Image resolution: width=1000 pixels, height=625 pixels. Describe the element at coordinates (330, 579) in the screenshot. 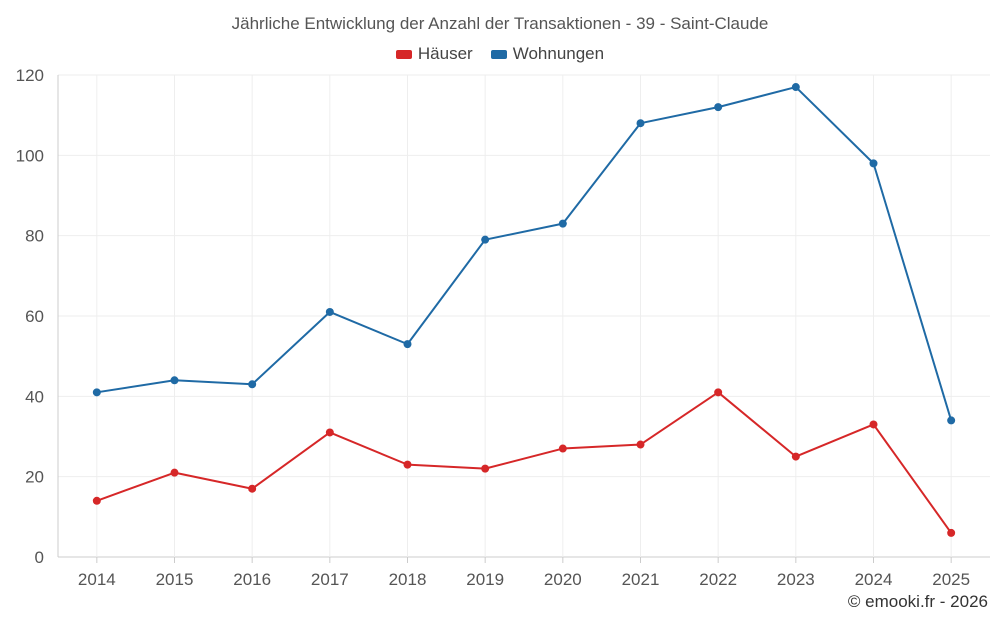

I see `x-tick-label: 2017` at that location.